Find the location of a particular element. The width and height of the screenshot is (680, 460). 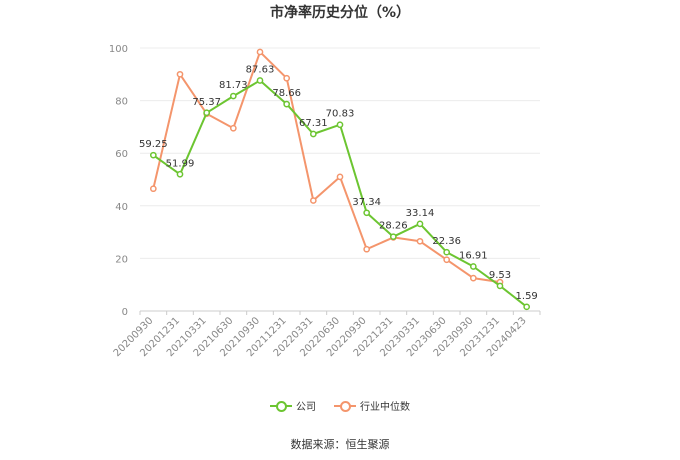

company-data-label: 22.36 is located at coordinates (446, 241).